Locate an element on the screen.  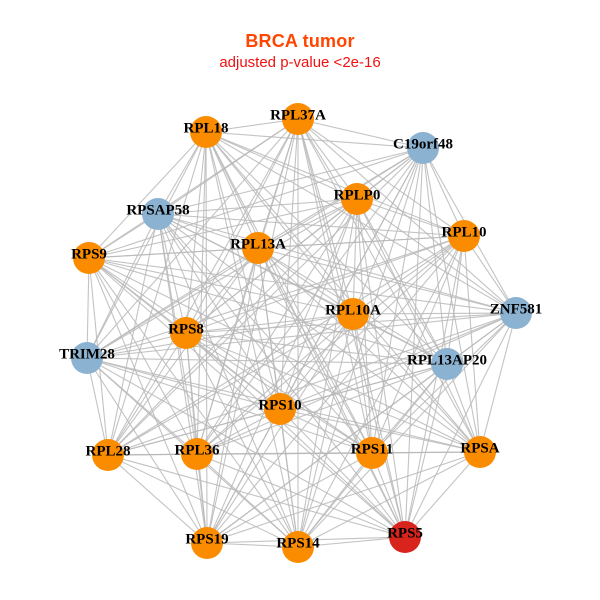
edge-RPLP0-RPS9 is located at coordinates (223, 228).